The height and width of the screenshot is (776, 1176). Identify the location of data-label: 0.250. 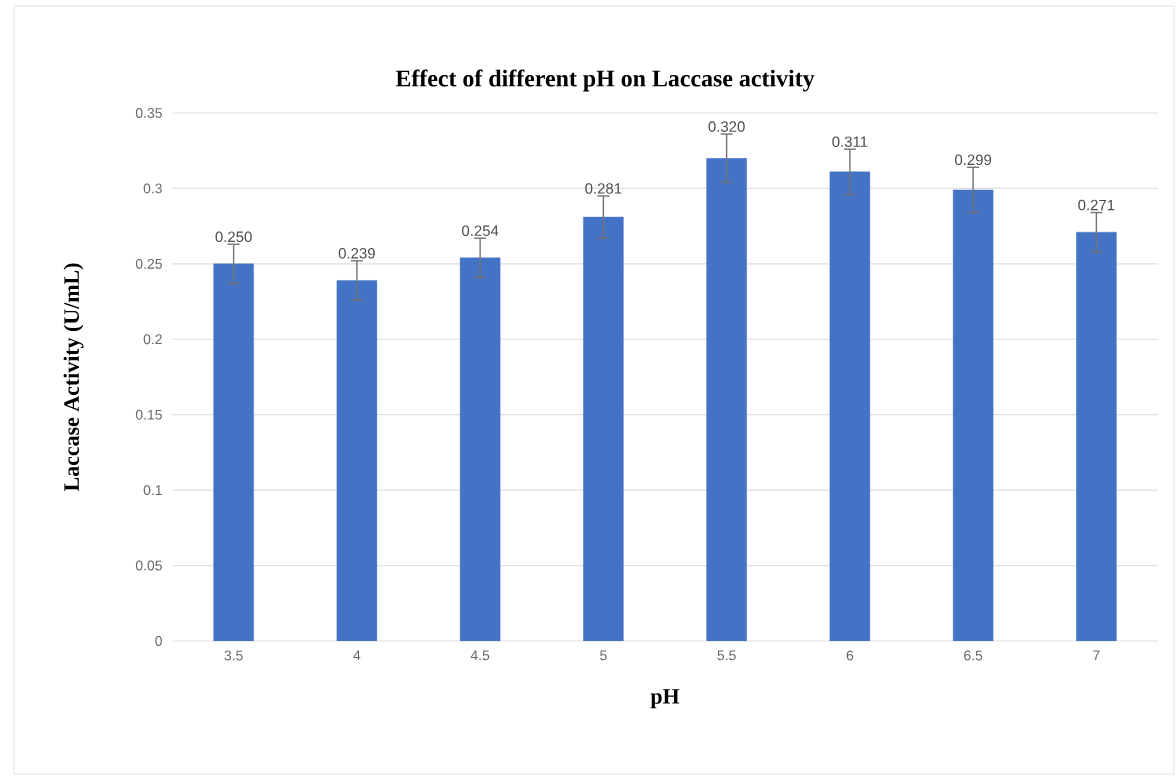
(233, 237).